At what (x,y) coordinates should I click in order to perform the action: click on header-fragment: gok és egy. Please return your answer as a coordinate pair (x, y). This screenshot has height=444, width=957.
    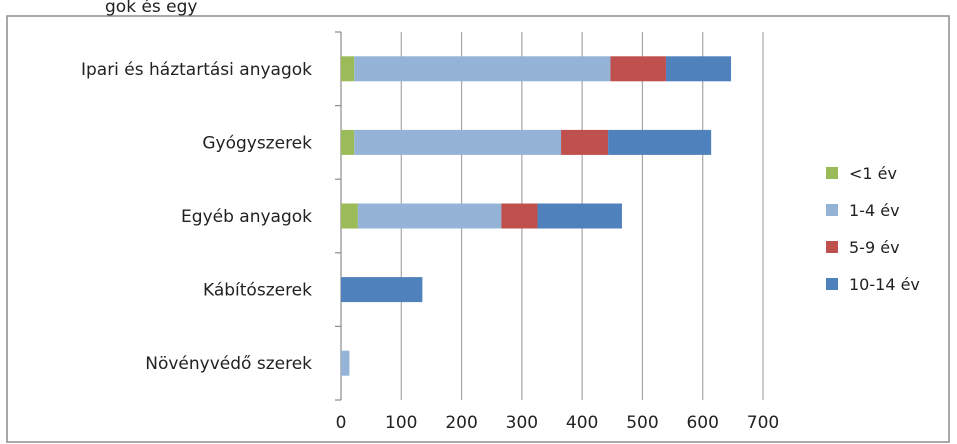
    Looking at the image, I should click on (151, 8).